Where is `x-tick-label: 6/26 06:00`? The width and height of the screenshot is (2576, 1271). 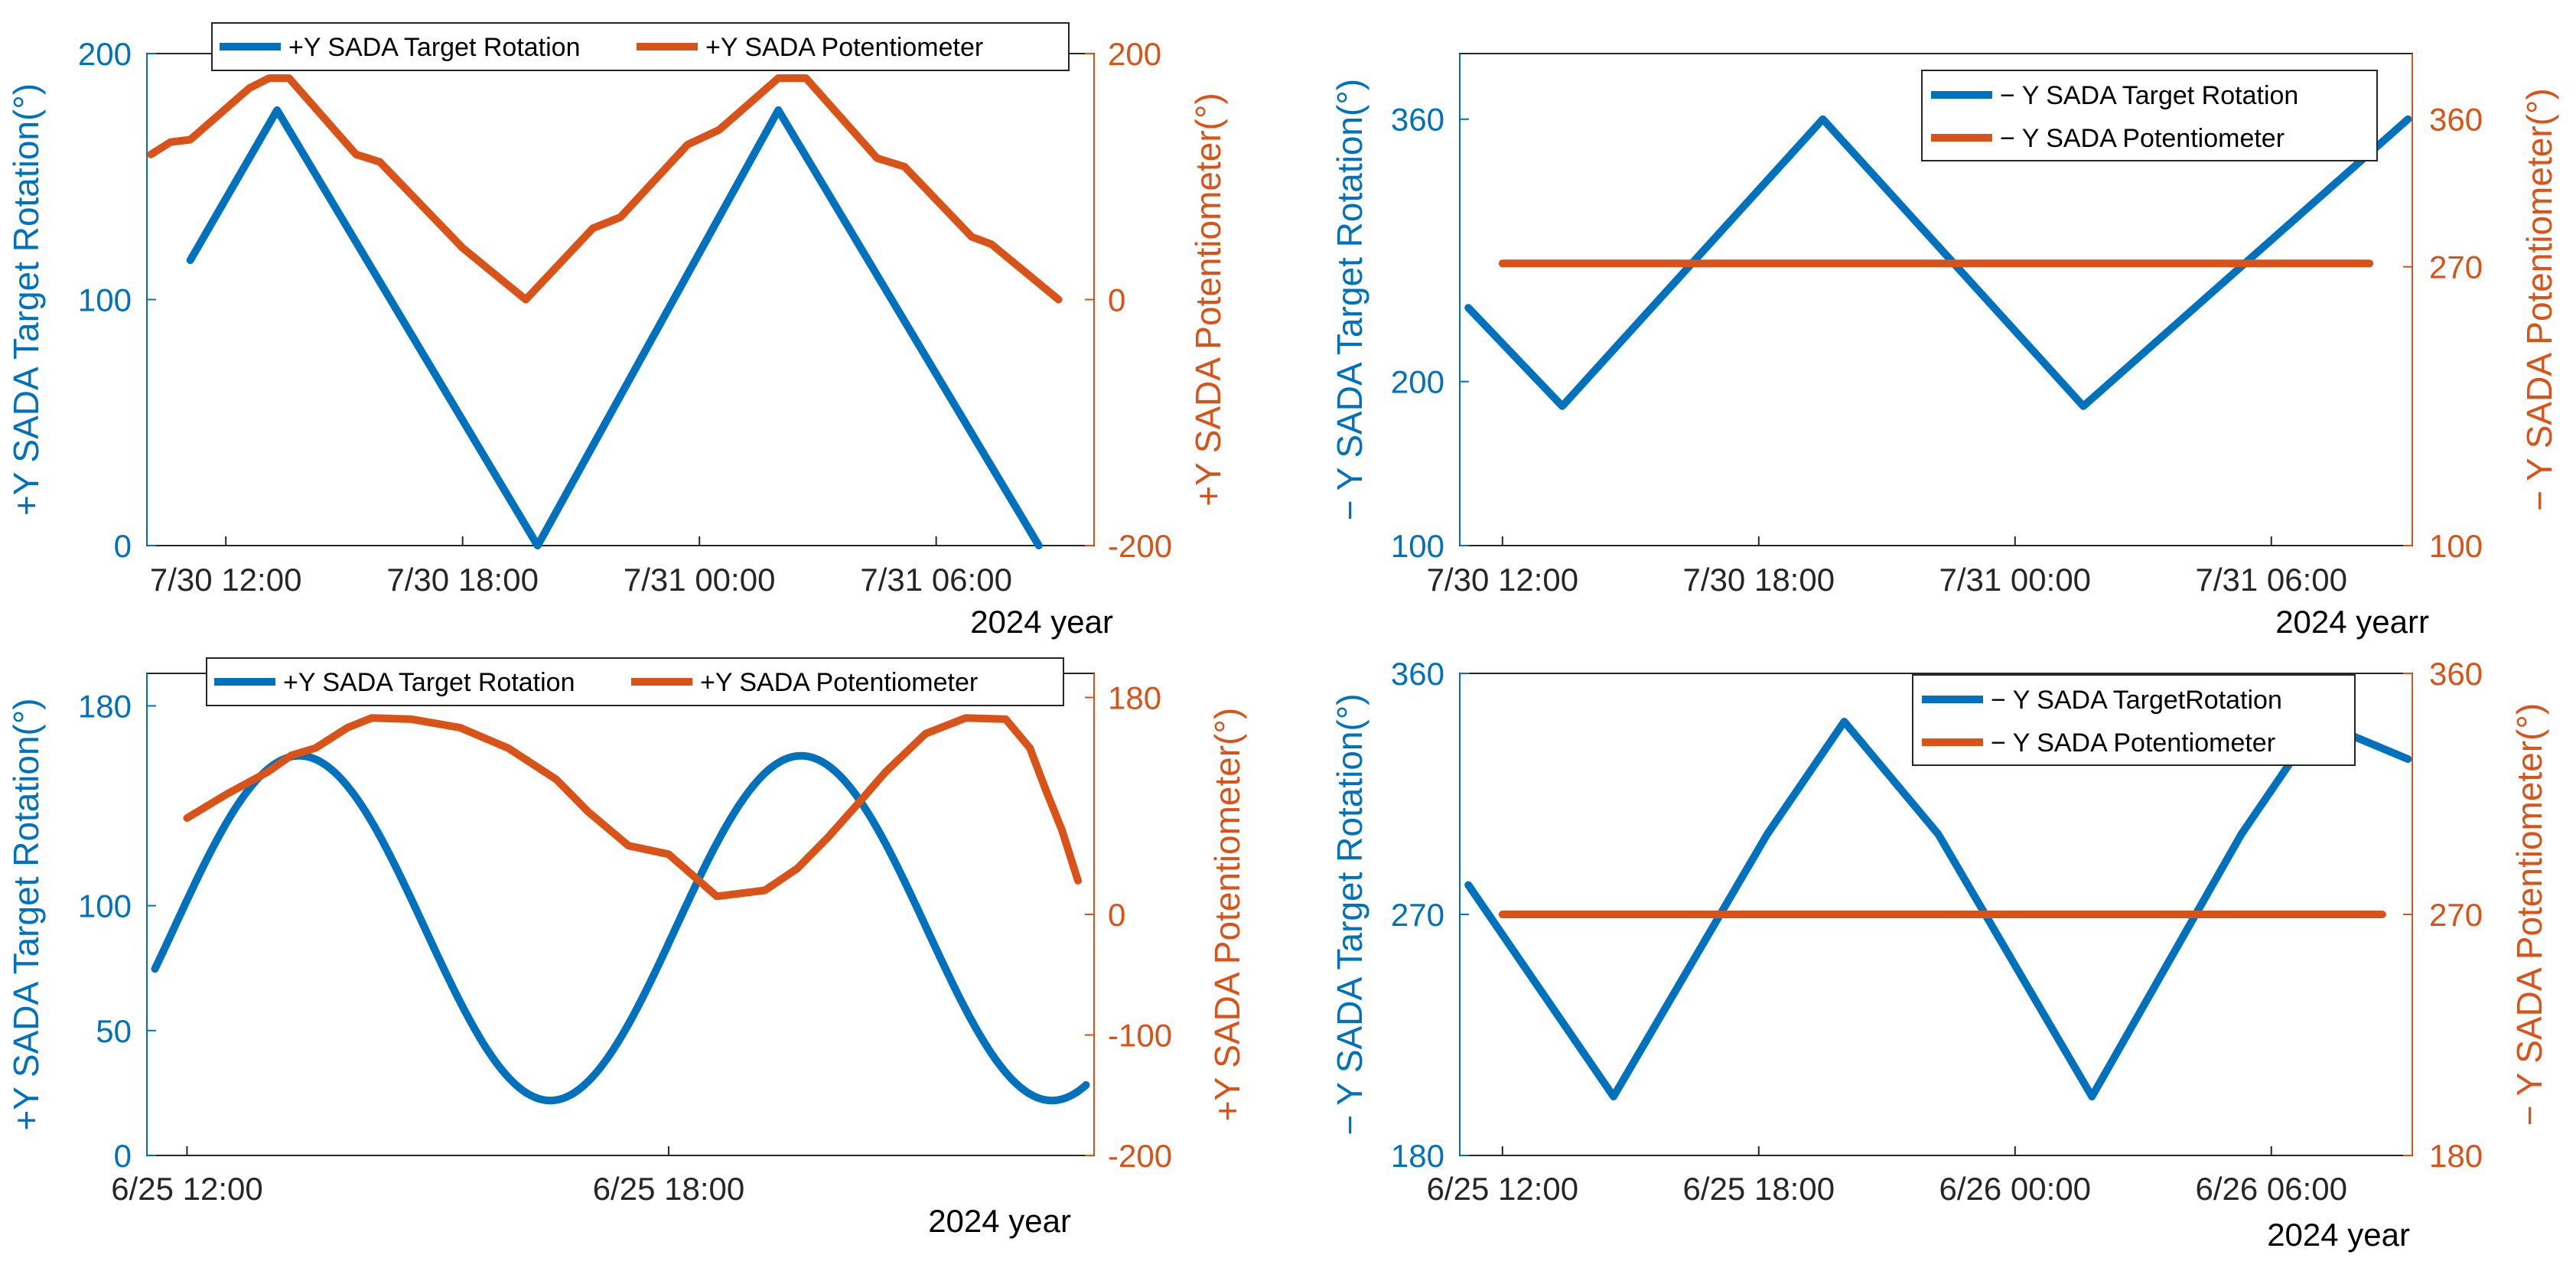 x-tick-label: 6/26 06:00 is located at coordinates (2272, 1189).